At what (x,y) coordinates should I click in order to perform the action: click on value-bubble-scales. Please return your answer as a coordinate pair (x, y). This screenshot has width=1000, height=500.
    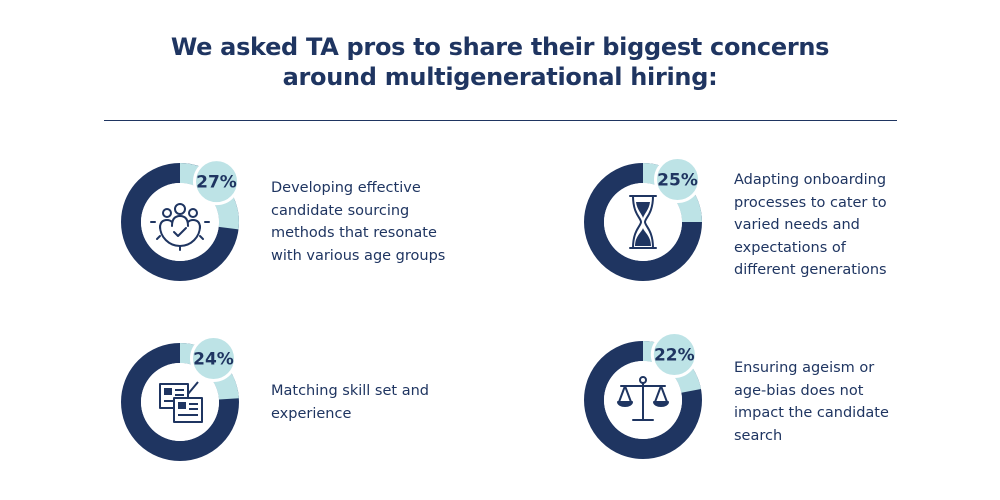
    Looking at the image, I should click on (674, 355).